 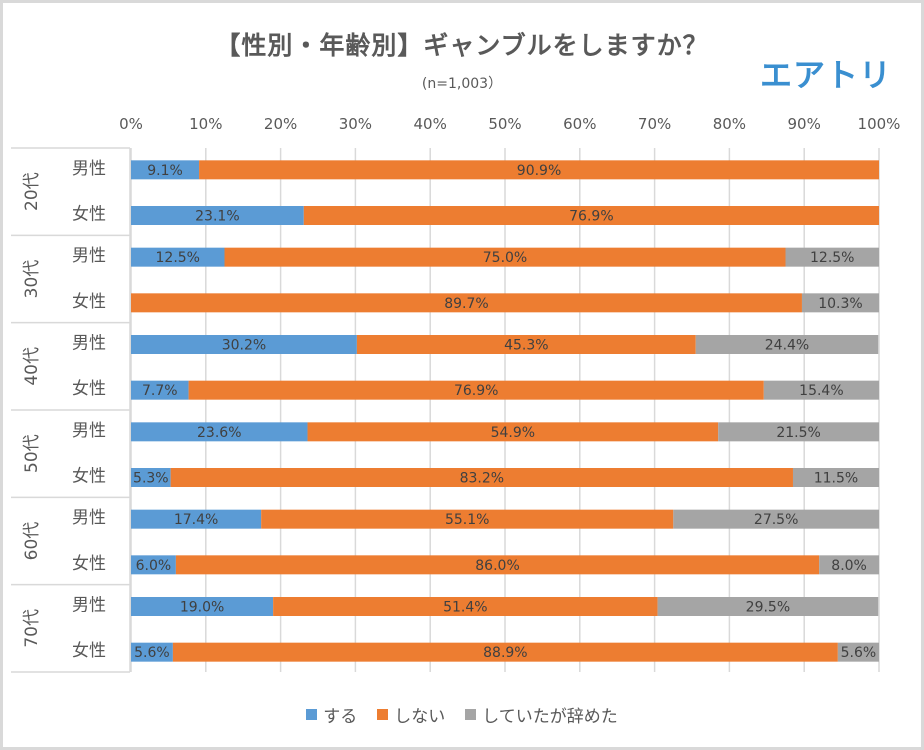 I want to click on data-label: 89.7%, so click(x=466, y=304).